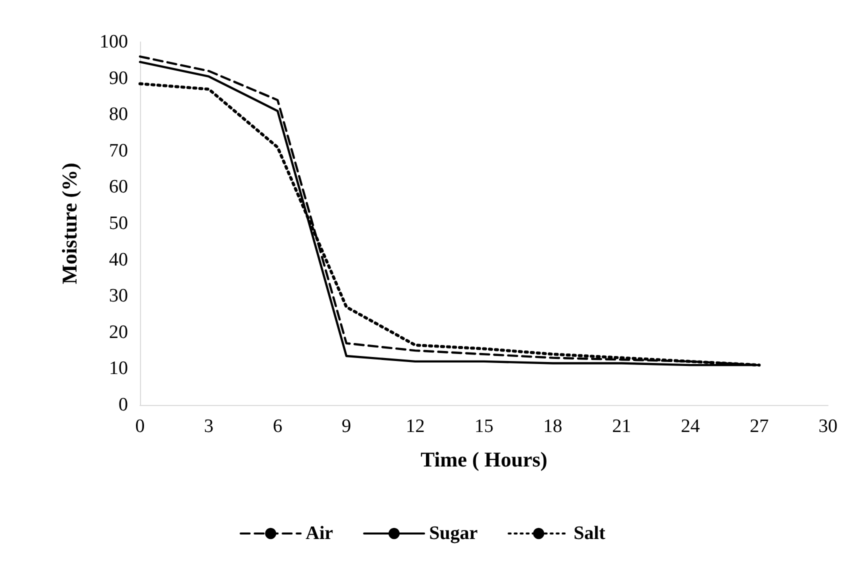 The image size is (845, 568). What do you see at coordinates (118, 115) in the screenshot?
I see `y-tick-label: 80` at bounding box center [118, 115].